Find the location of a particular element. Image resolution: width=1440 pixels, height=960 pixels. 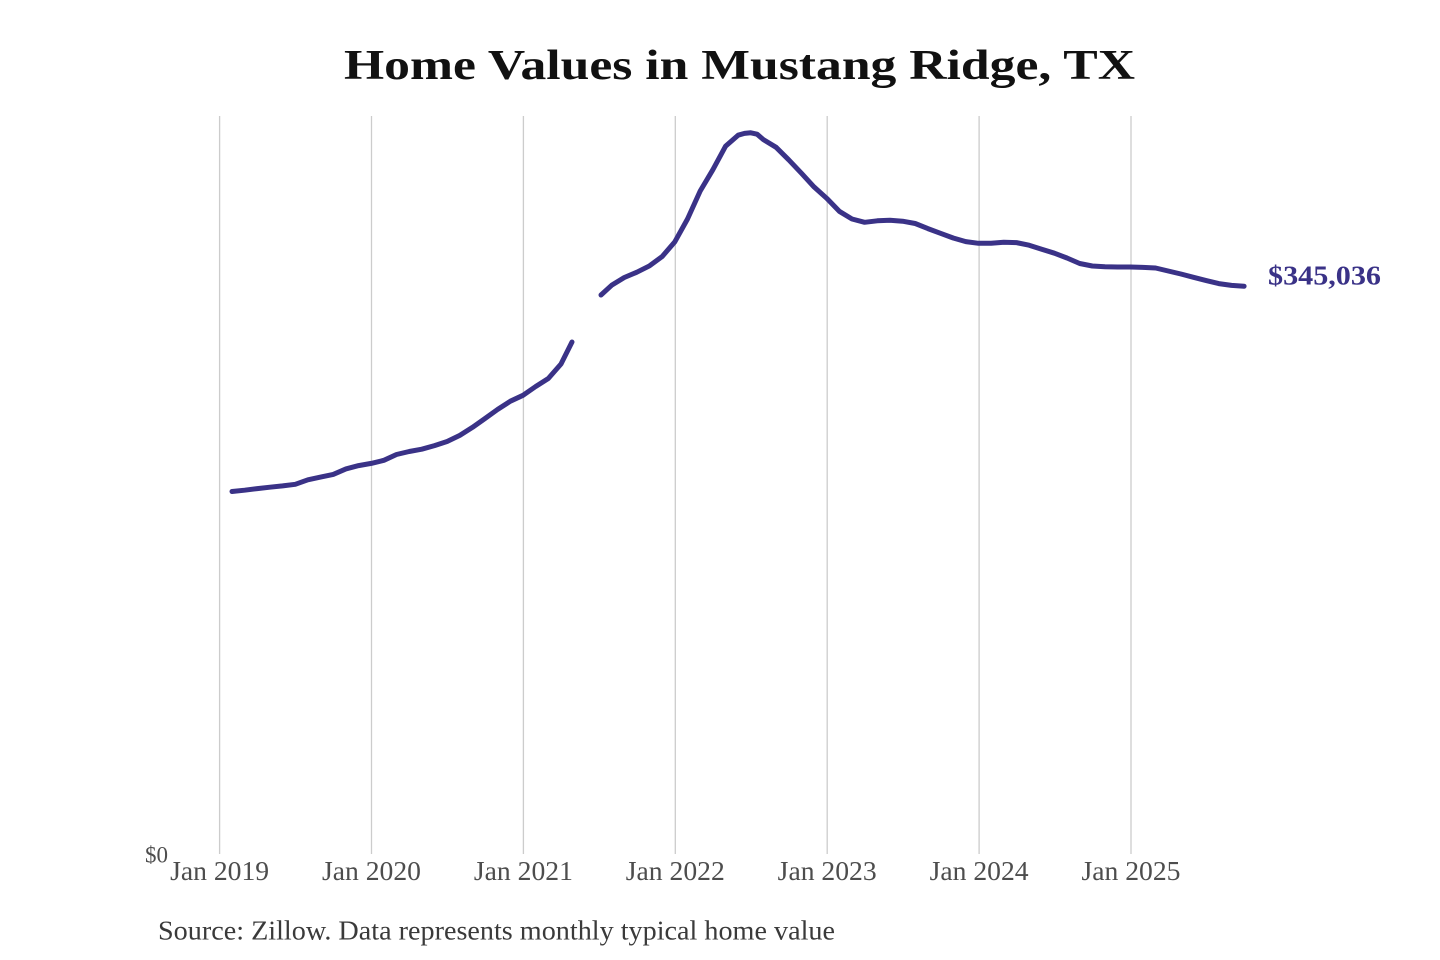

svg-text: Jan 2022 is located at coordinates (675, 871).